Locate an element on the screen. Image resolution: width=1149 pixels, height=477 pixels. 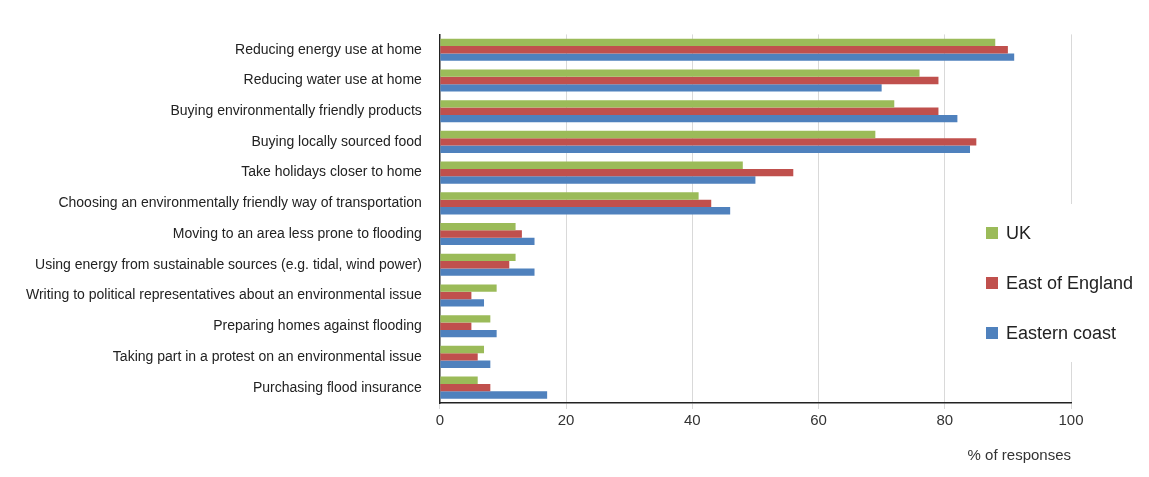
y-tick-label: Take holidays closer to home is located at coordinates (332, 171).